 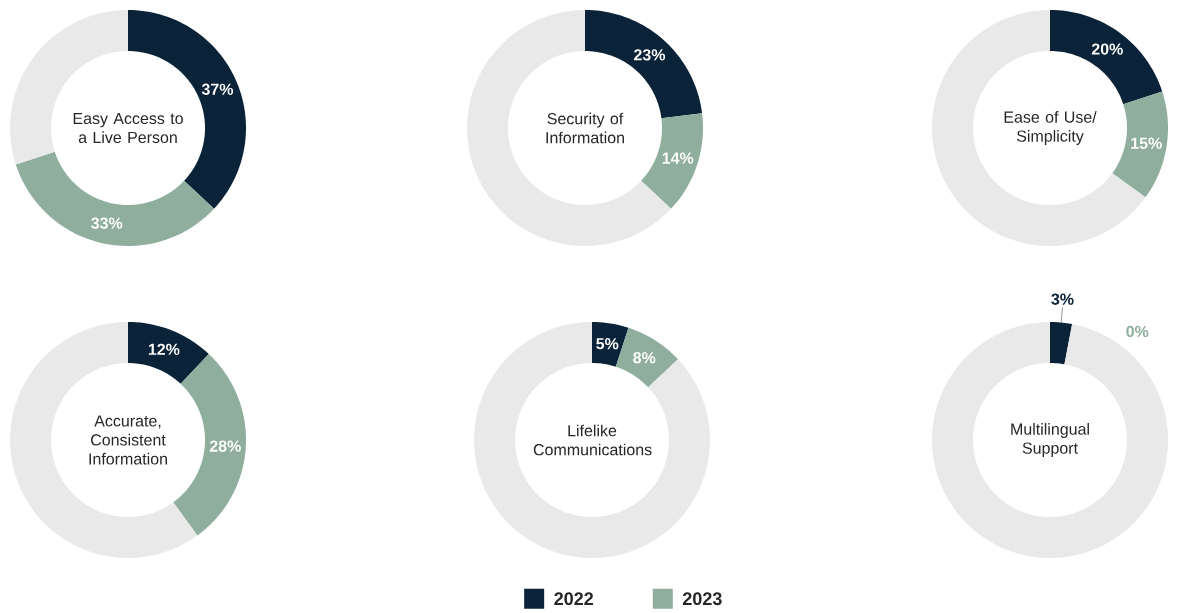 I want to click on text: Security of Information, so click(x=585, y=128).